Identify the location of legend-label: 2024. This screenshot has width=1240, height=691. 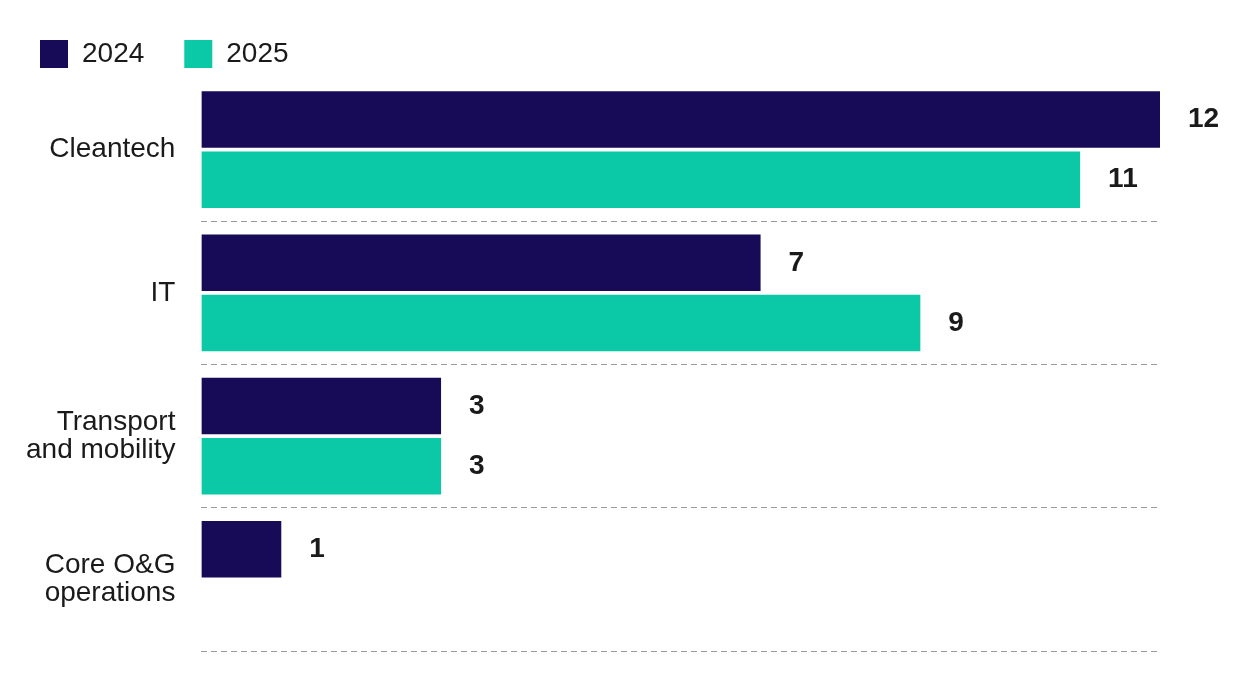
(113, 52).